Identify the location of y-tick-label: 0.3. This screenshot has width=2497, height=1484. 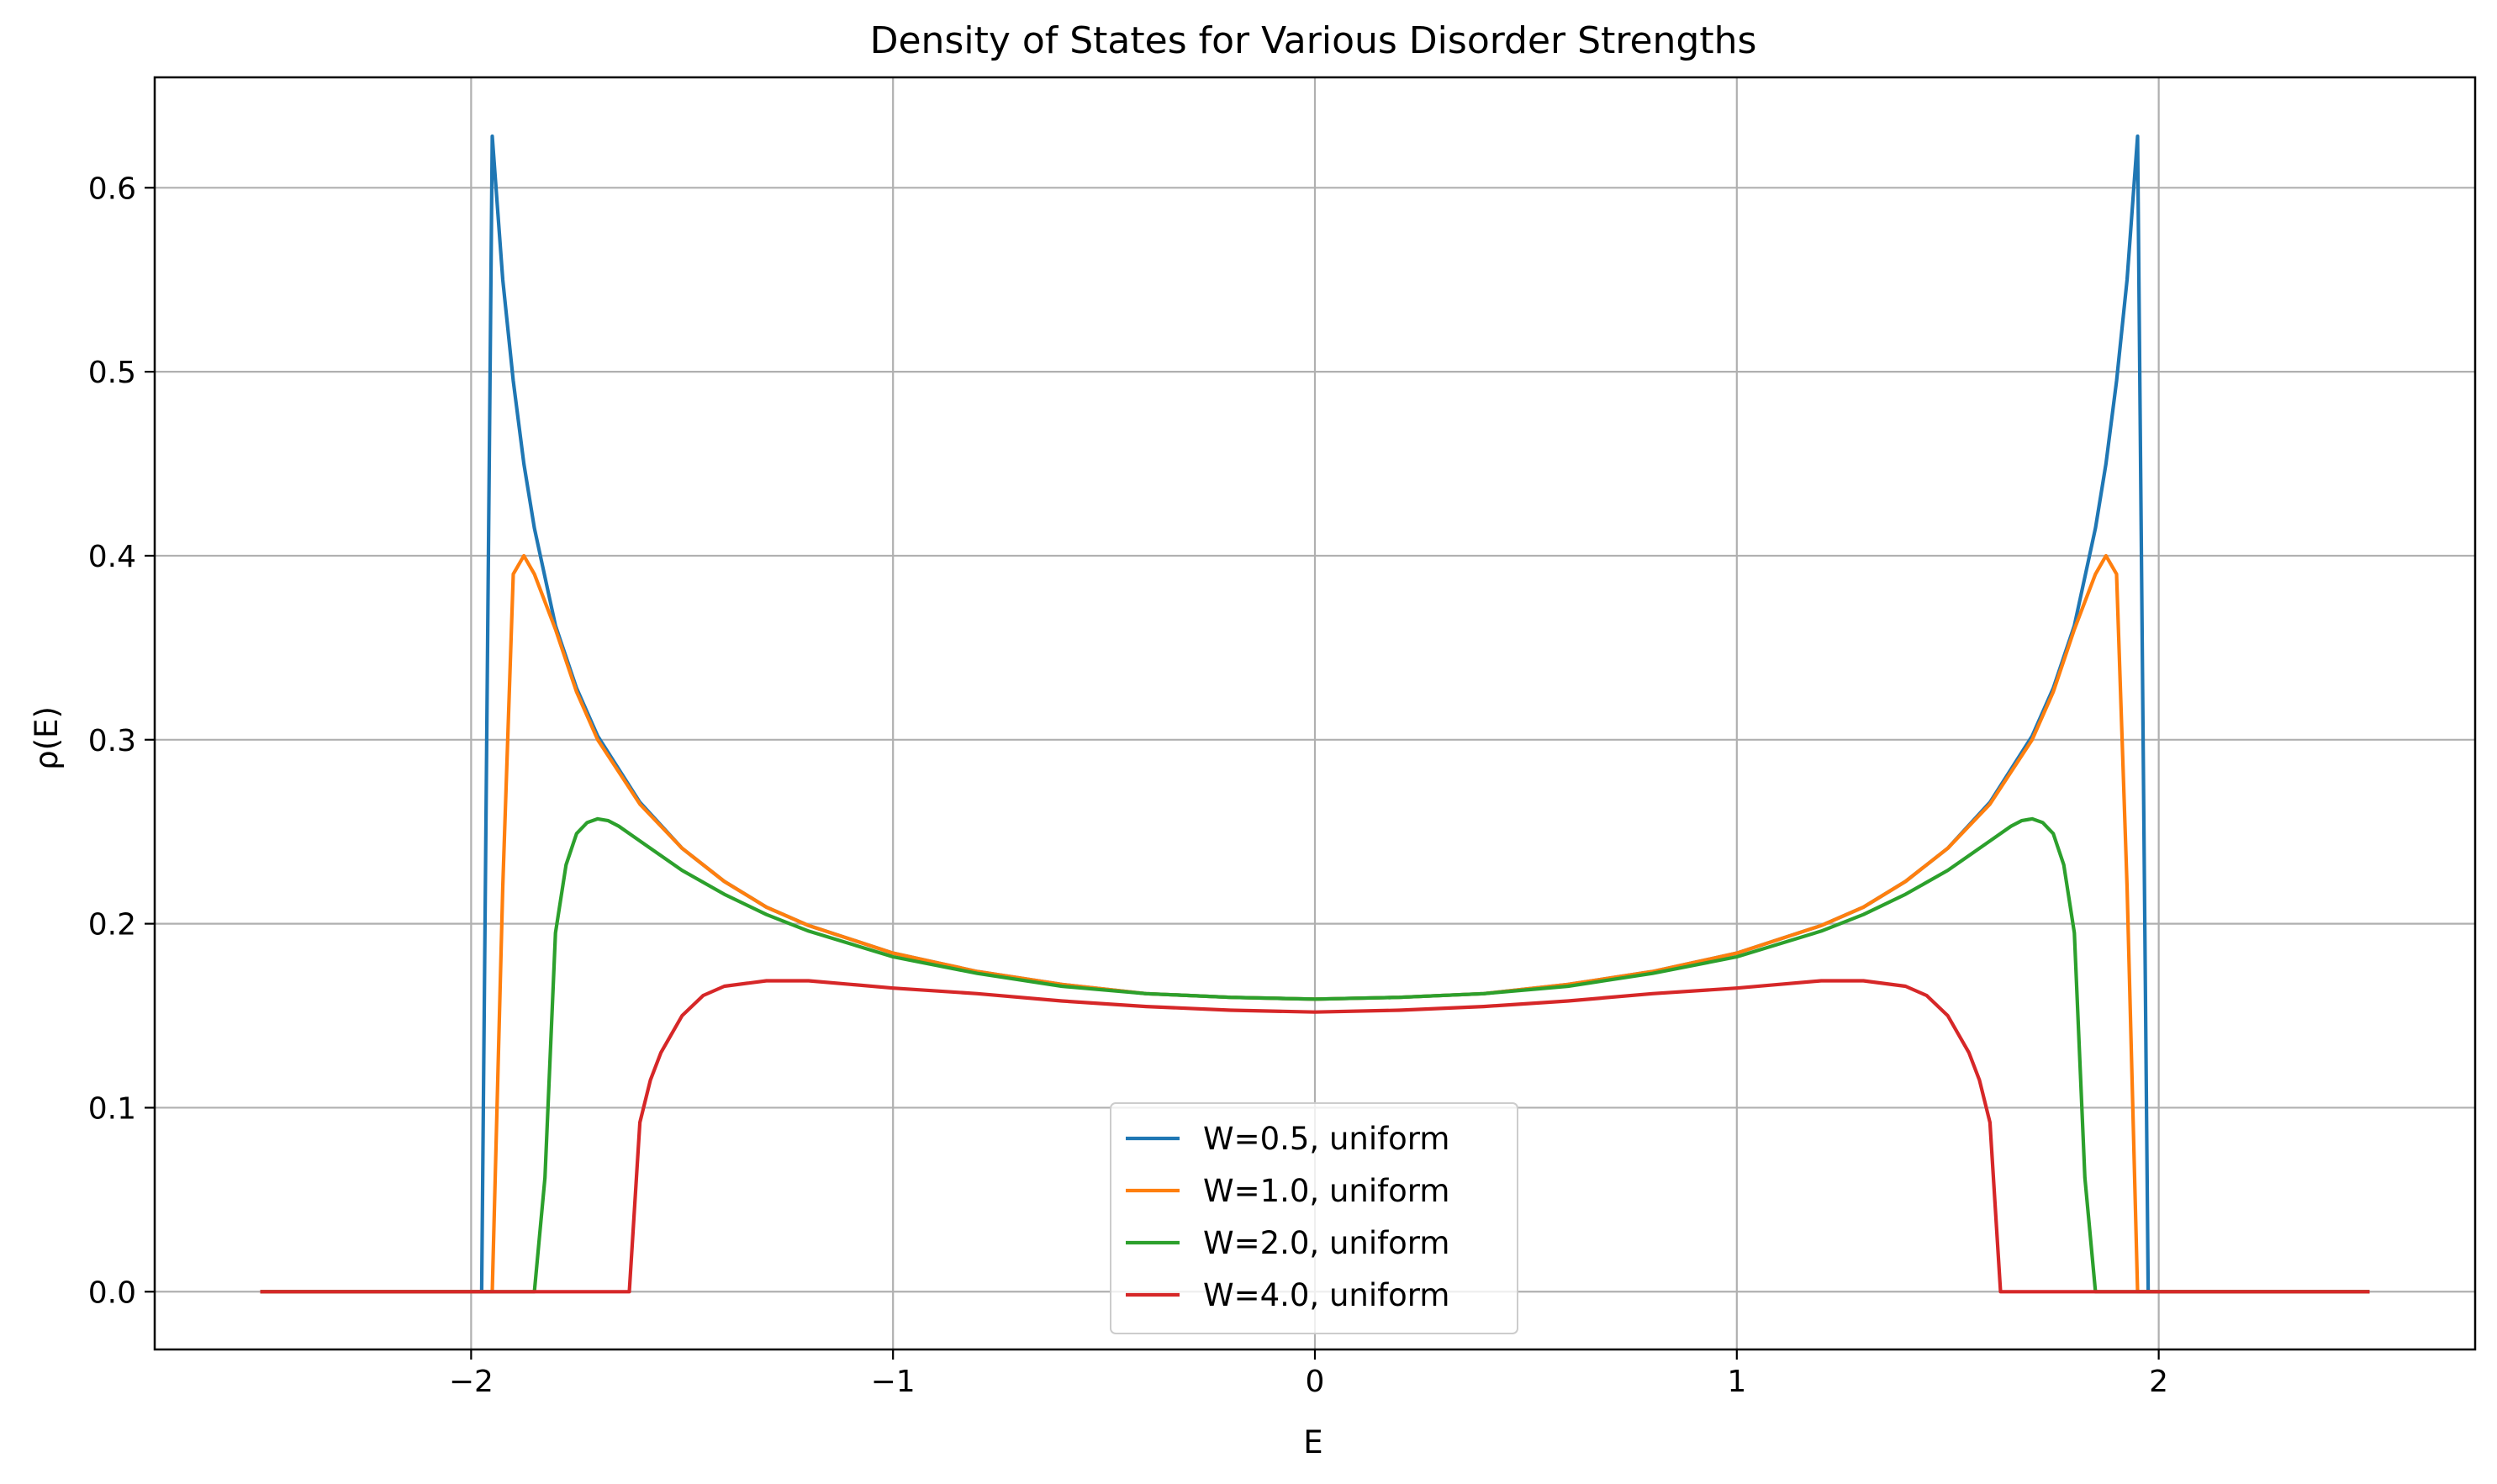
(112, 741).